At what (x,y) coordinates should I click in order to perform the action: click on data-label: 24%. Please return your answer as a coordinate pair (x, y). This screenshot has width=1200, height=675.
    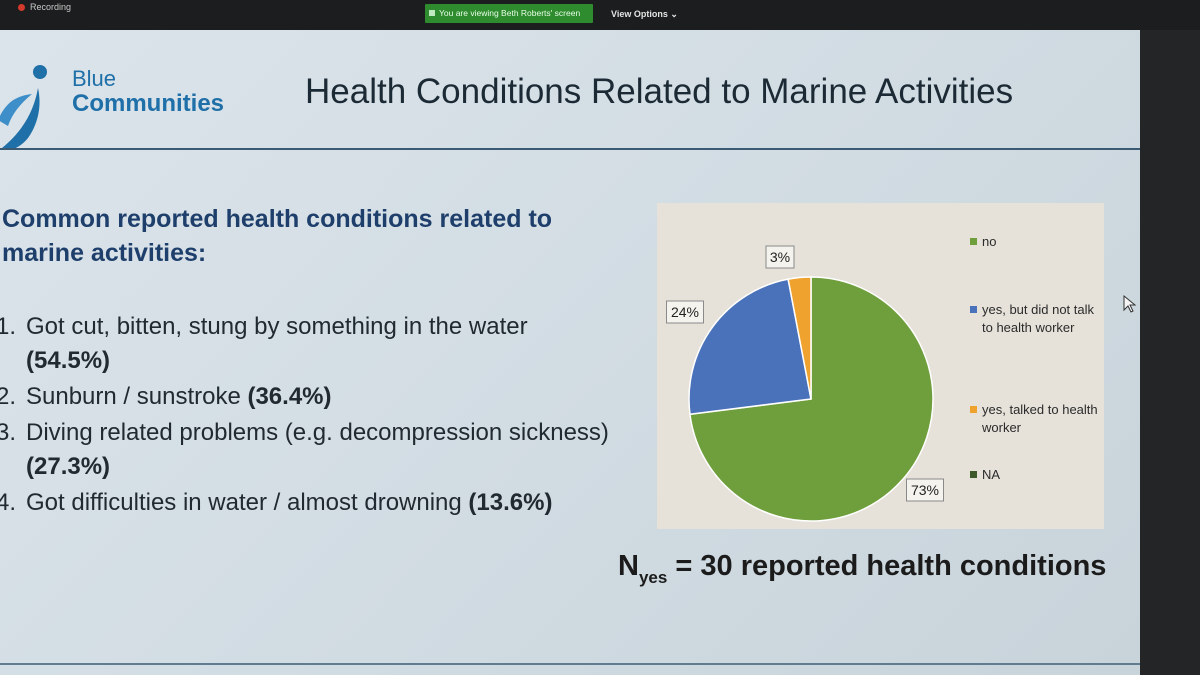
    Looking at the image, I should click on (685, 312).